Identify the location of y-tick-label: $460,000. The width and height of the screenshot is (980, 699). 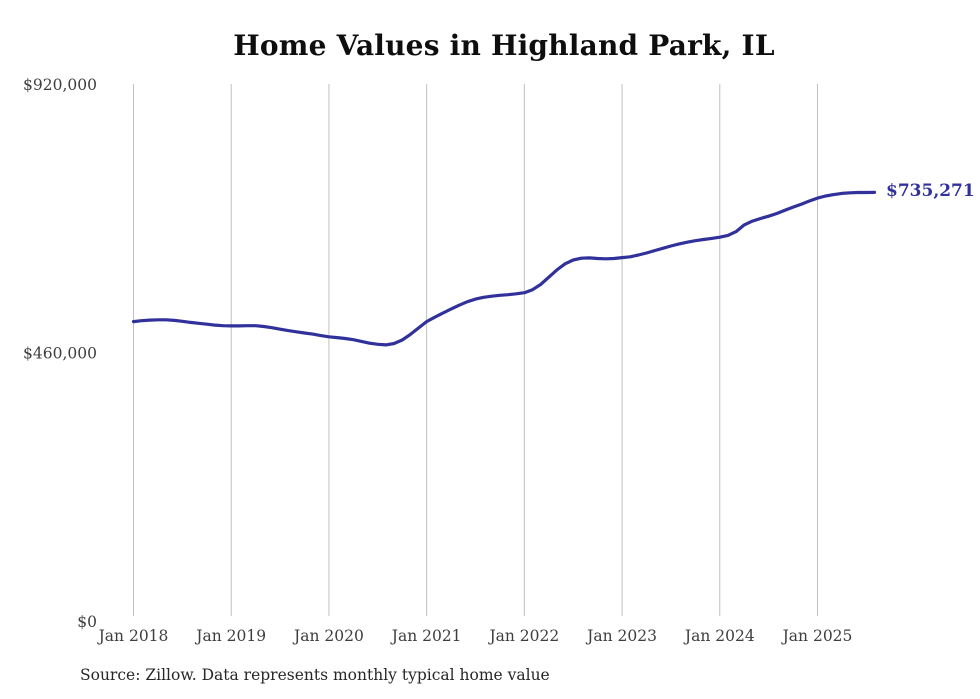
(60, 354).